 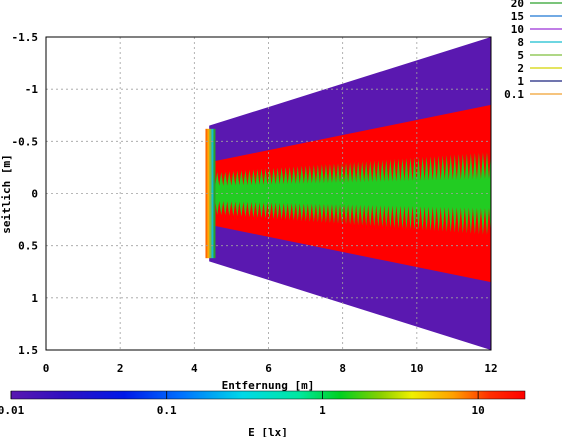 I want to click on region-core, so click(x=350, y=193).